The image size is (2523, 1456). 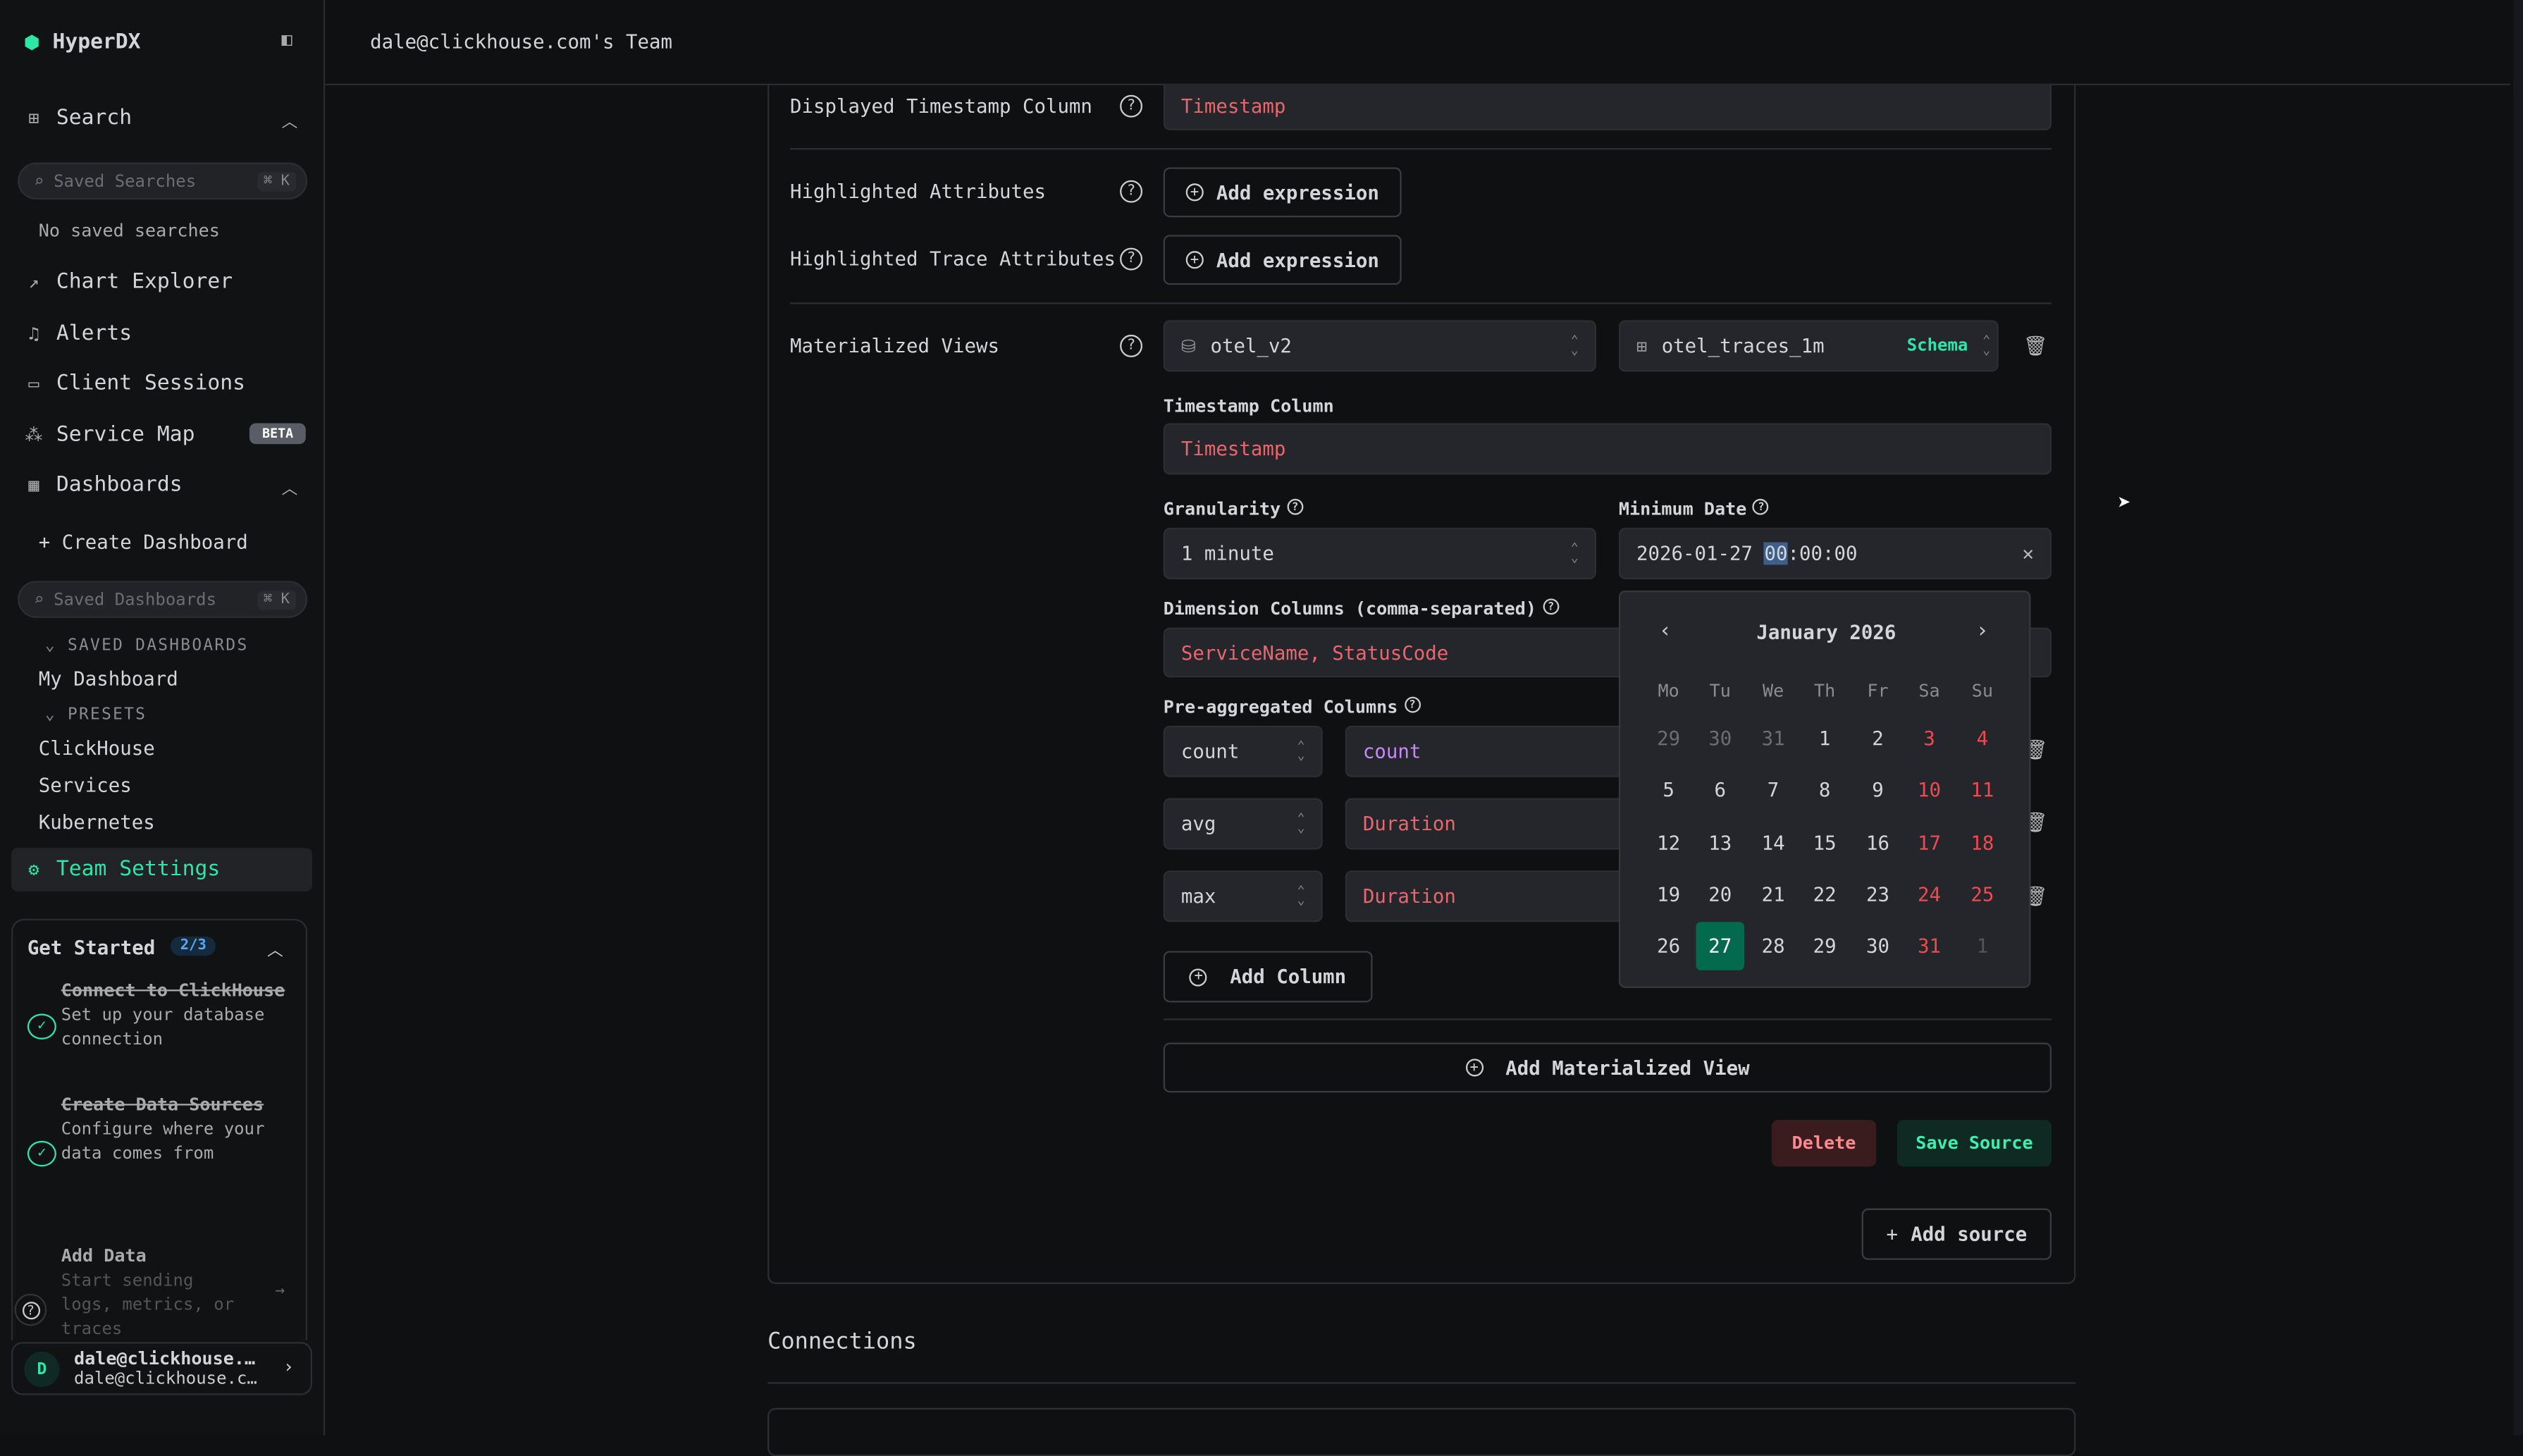 What do you see at coordinates (1720, 946) in the screenshot?
I see `calendar-day-selected: 27` at bounding box center [1720, 946].